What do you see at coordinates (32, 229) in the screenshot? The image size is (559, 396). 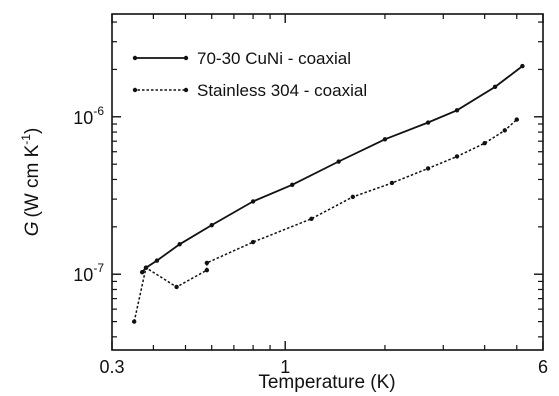 I see `y-axis-label-symbol: G` at bounding box center [32, 229].